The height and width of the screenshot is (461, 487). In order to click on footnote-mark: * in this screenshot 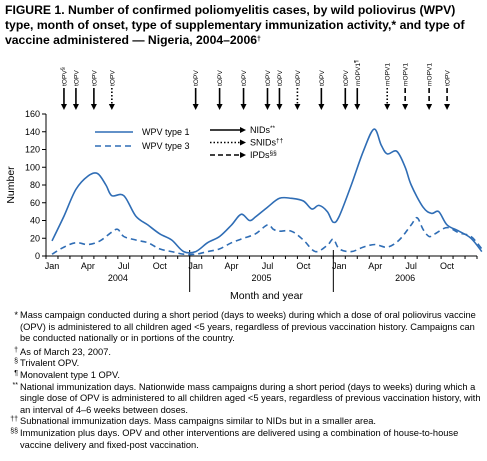, I will do `click(16, 315)`.